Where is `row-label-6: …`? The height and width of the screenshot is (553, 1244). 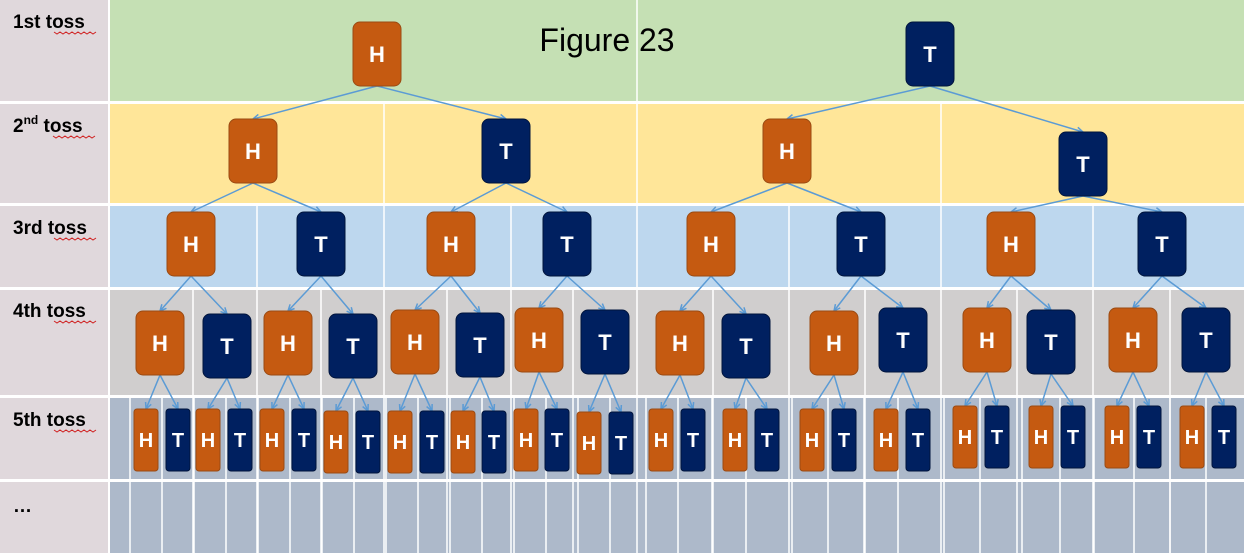
row-label-6: … is located at coordinates (22, 506).